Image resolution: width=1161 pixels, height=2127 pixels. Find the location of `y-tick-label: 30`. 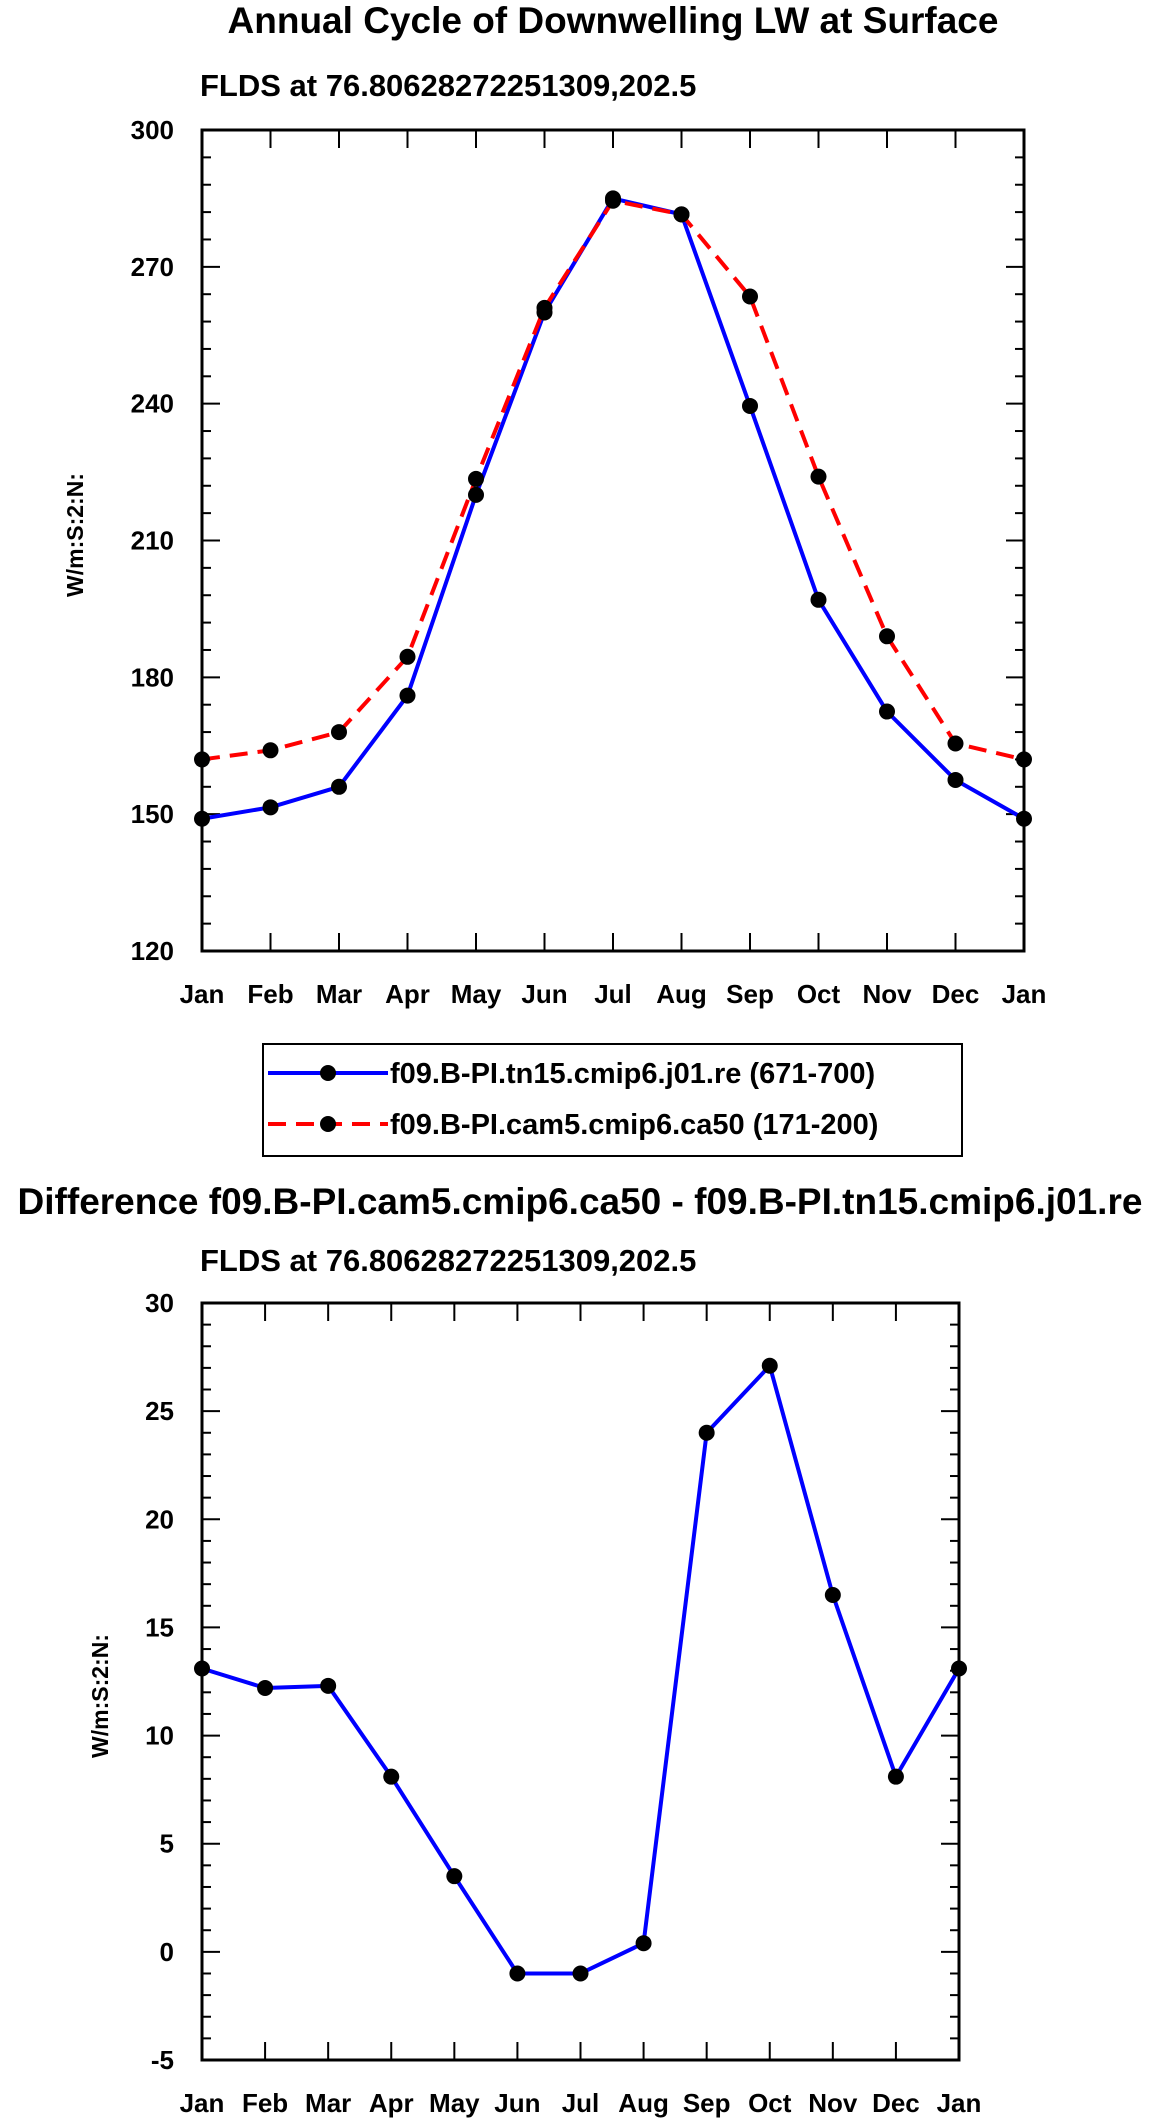

y-tick-label: 30 is located at coordinates (159, 1303).